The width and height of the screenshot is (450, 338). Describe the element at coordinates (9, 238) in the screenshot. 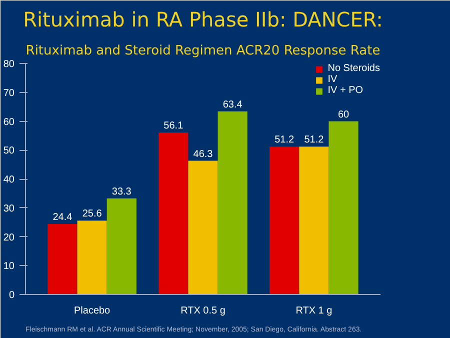

I see `y-tick-label: 20` at that location.